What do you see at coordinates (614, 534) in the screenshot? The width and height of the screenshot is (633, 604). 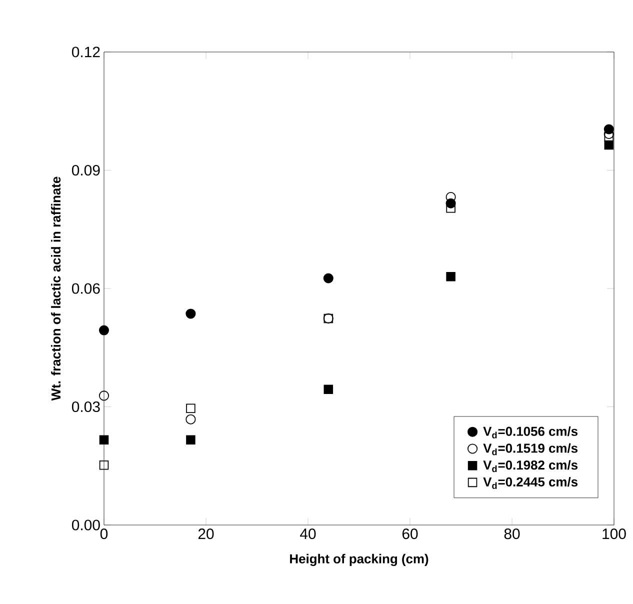 I see `x-tick-label: 100` at bounding box center [614, 534].